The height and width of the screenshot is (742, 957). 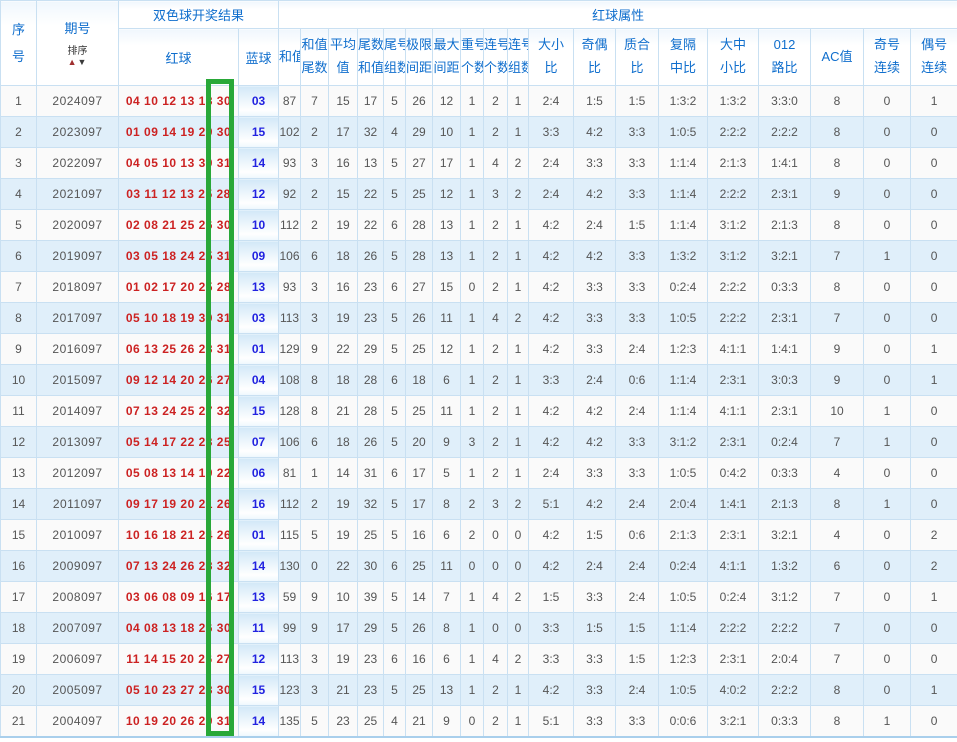 What do you see at coordinates (343, 442) in the screenshot?
I see `attr-cell-average: 18` at bounding box center [343, 442].